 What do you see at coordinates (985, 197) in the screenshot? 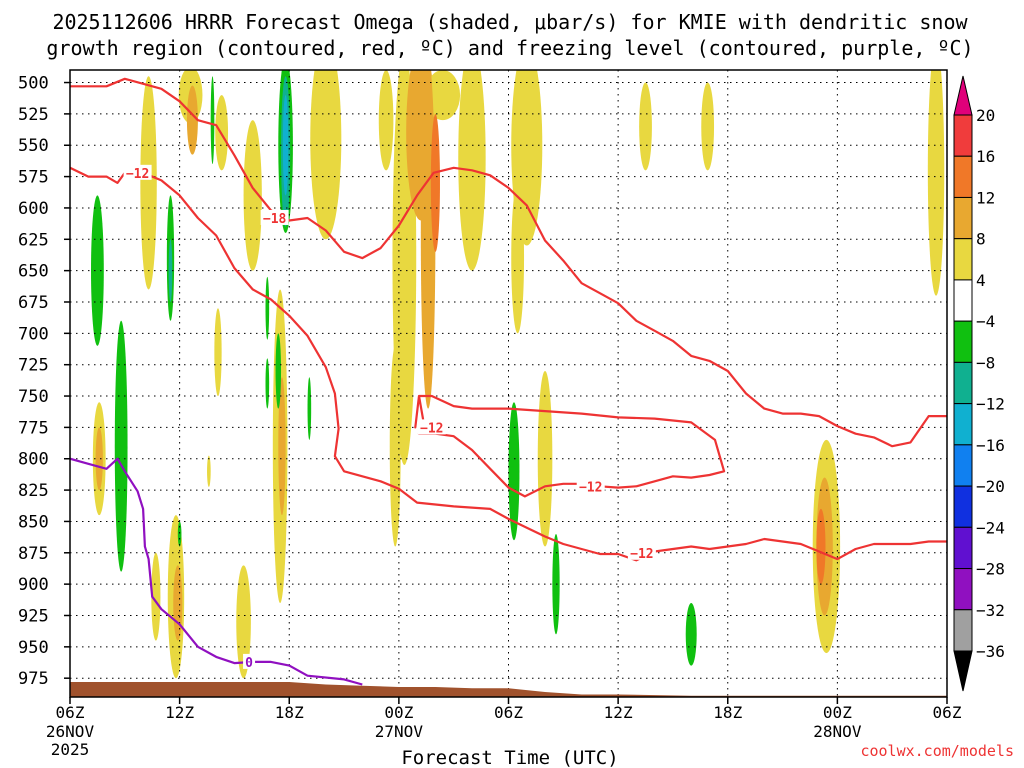
I see `colorbar-label: 12` at bounding box center [985, 197].